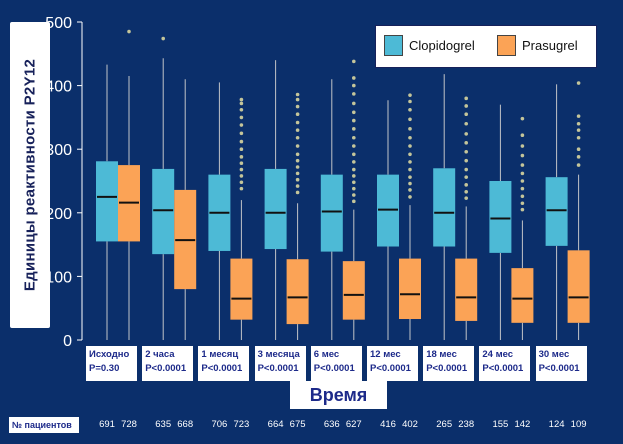 This screenshot has height=444, width=623. I want to click on clopidogrel-4-box, so click(331, 213).